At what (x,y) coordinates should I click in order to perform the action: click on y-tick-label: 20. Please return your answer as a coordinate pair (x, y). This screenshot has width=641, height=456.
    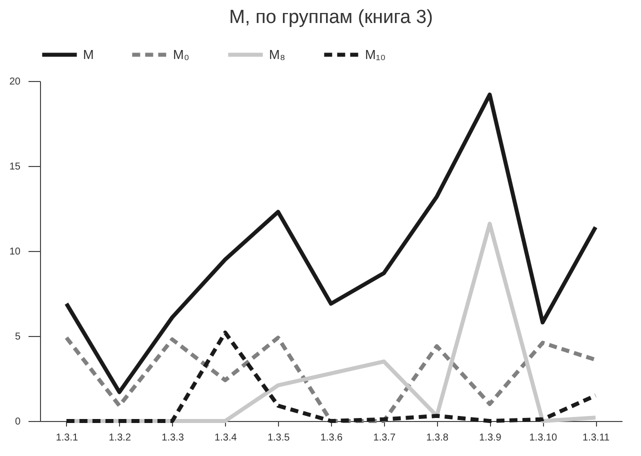
    Looking at the image, I should click on (15, 82).